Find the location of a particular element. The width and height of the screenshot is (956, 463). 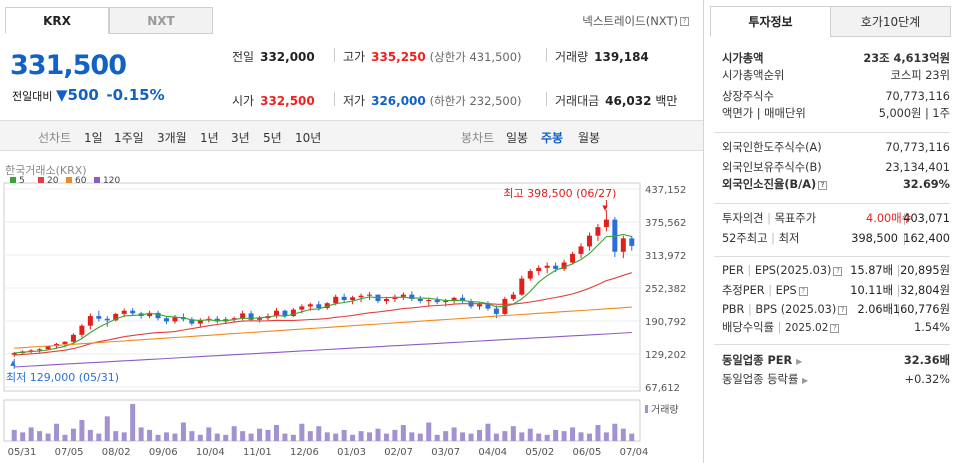

period-5y: 5년 is located at coordinates (272, 138).